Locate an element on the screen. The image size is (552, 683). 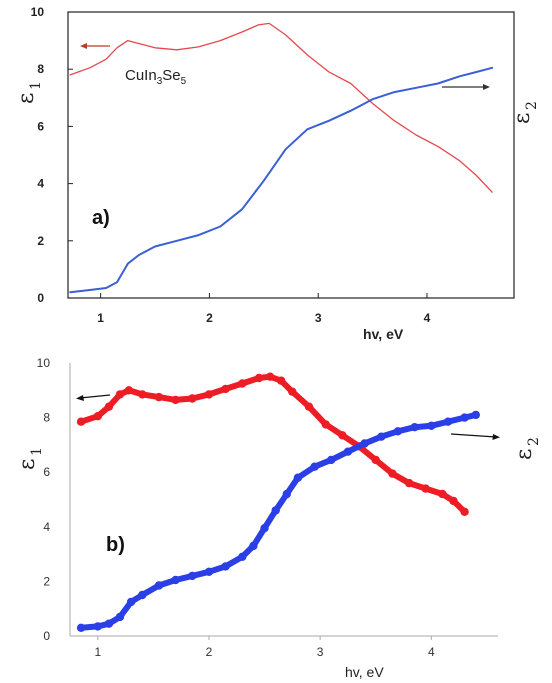
panel-b-y-ticks: 0 2 4 6 8 10 is located at coordinates (44, 499).